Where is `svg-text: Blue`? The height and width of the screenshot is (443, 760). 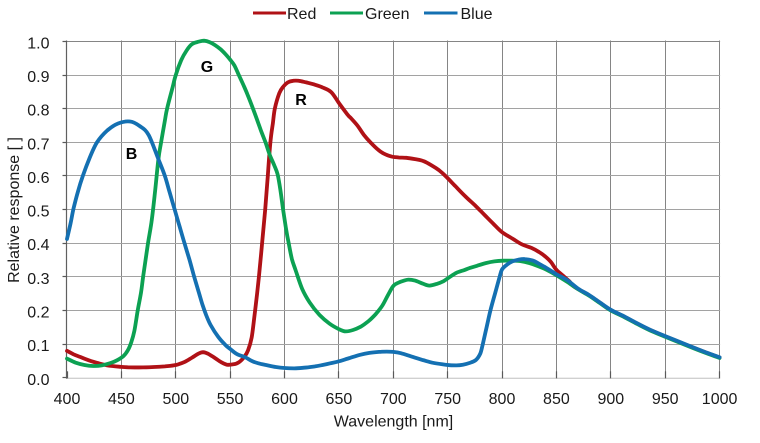 svg-text: Blue is located at coordinates (477, 14).